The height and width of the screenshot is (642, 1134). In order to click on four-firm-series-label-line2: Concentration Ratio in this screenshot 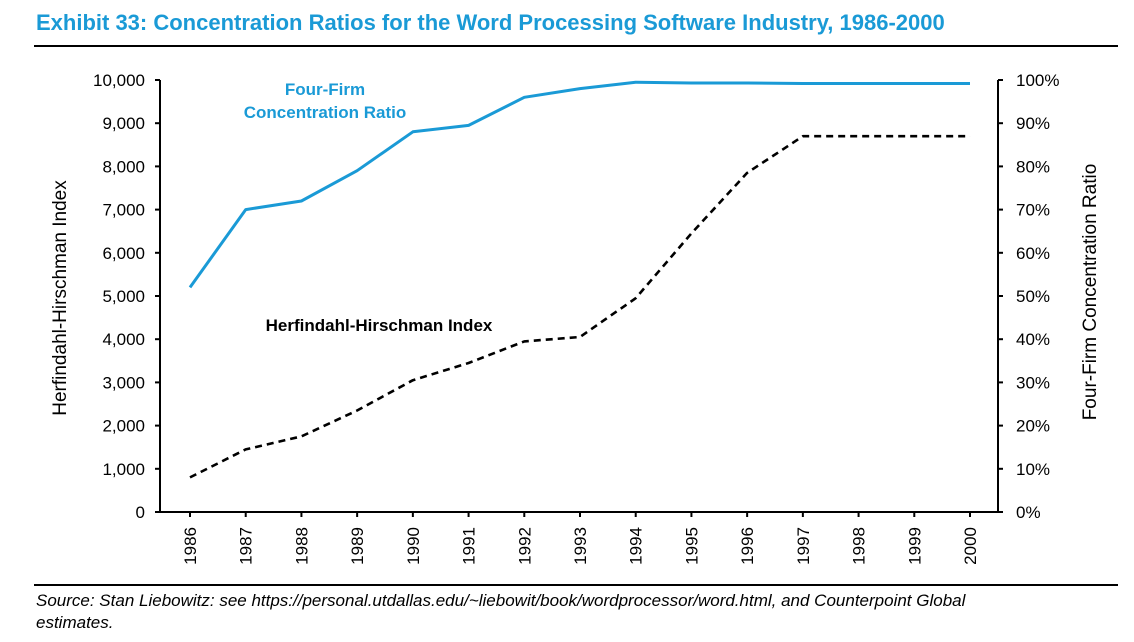, I will do `click(325, 112)`.